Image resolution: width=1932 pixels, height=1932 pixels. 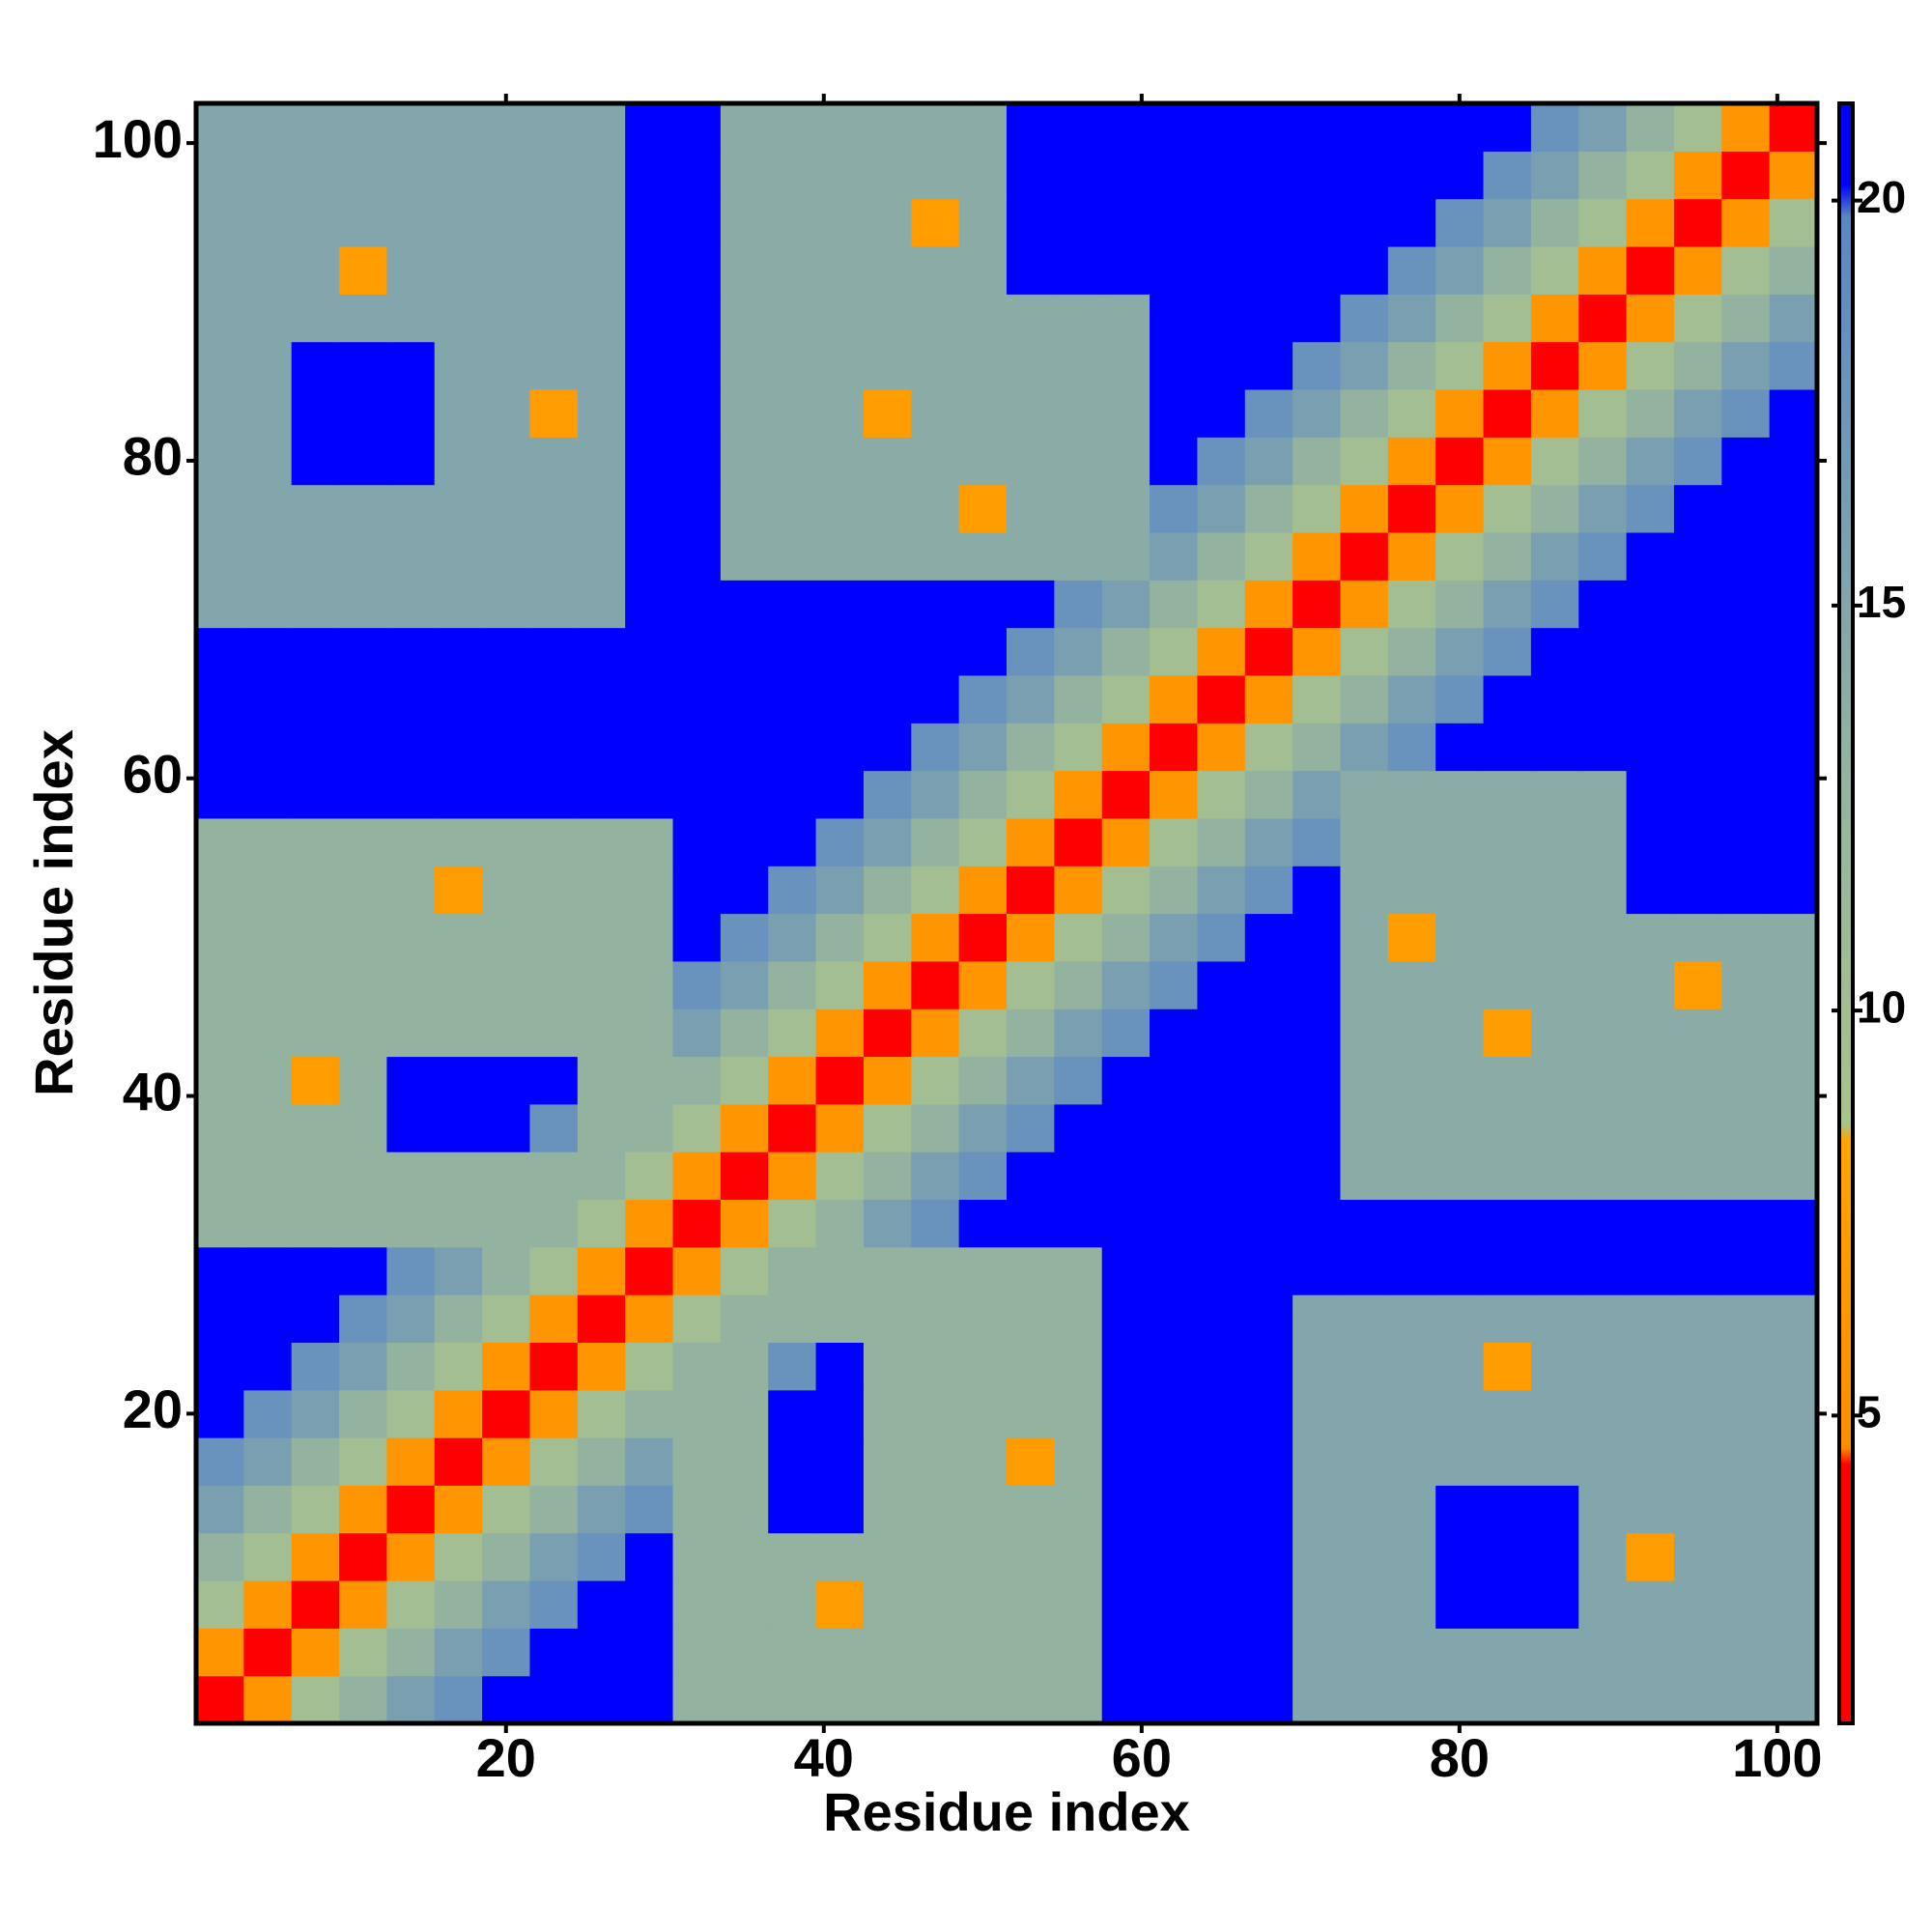 What do you see at coordinates (1846, 913) in the screenshot?
I see `colorbar` at bounding box center [1846, 913].